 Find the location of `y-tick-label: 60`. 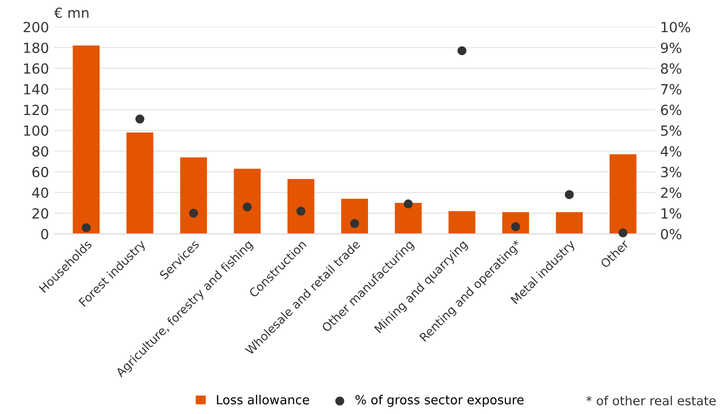

y-tick-label: 60 is located at coordinates (40, 172).